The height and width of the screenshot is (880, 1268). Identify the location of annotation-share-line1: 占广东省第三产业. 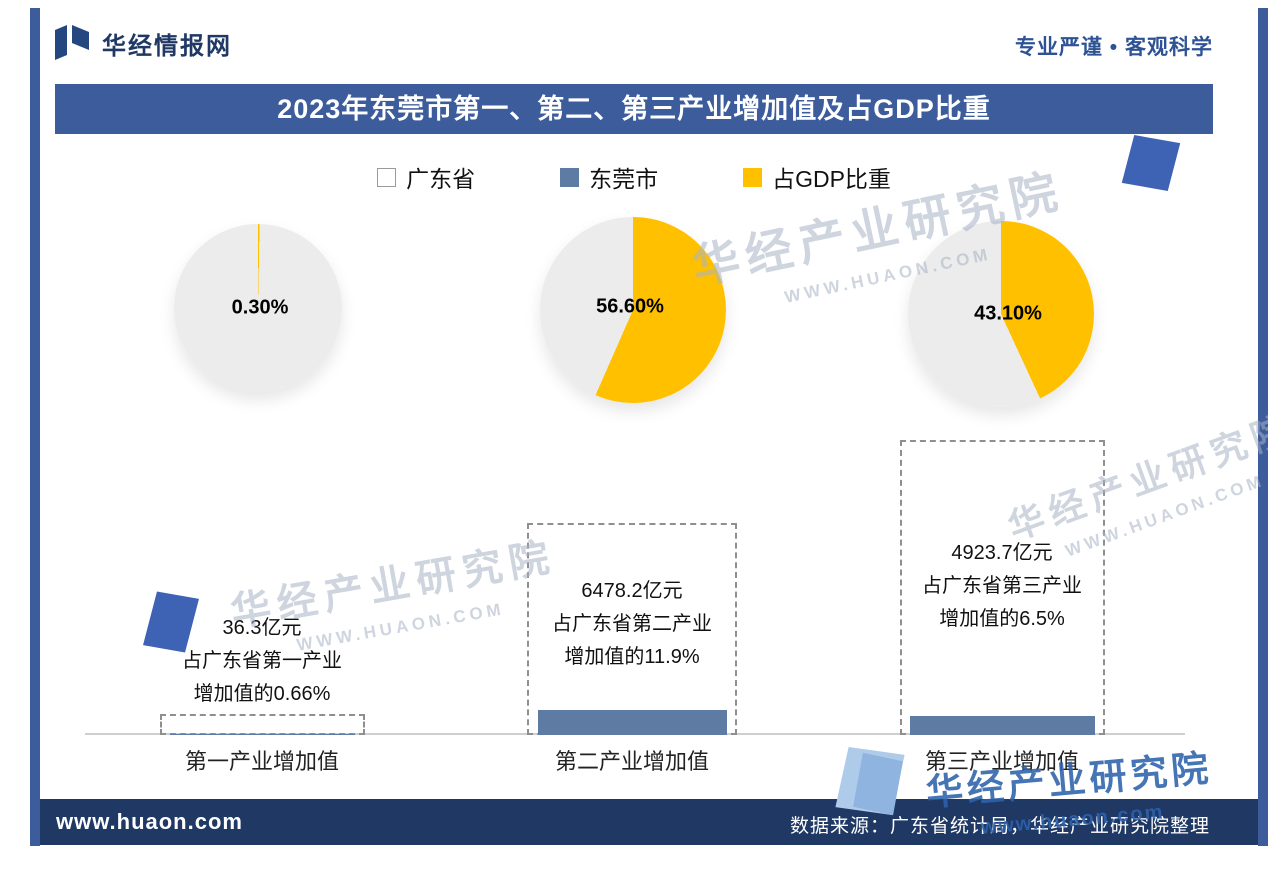
(1002, 586).